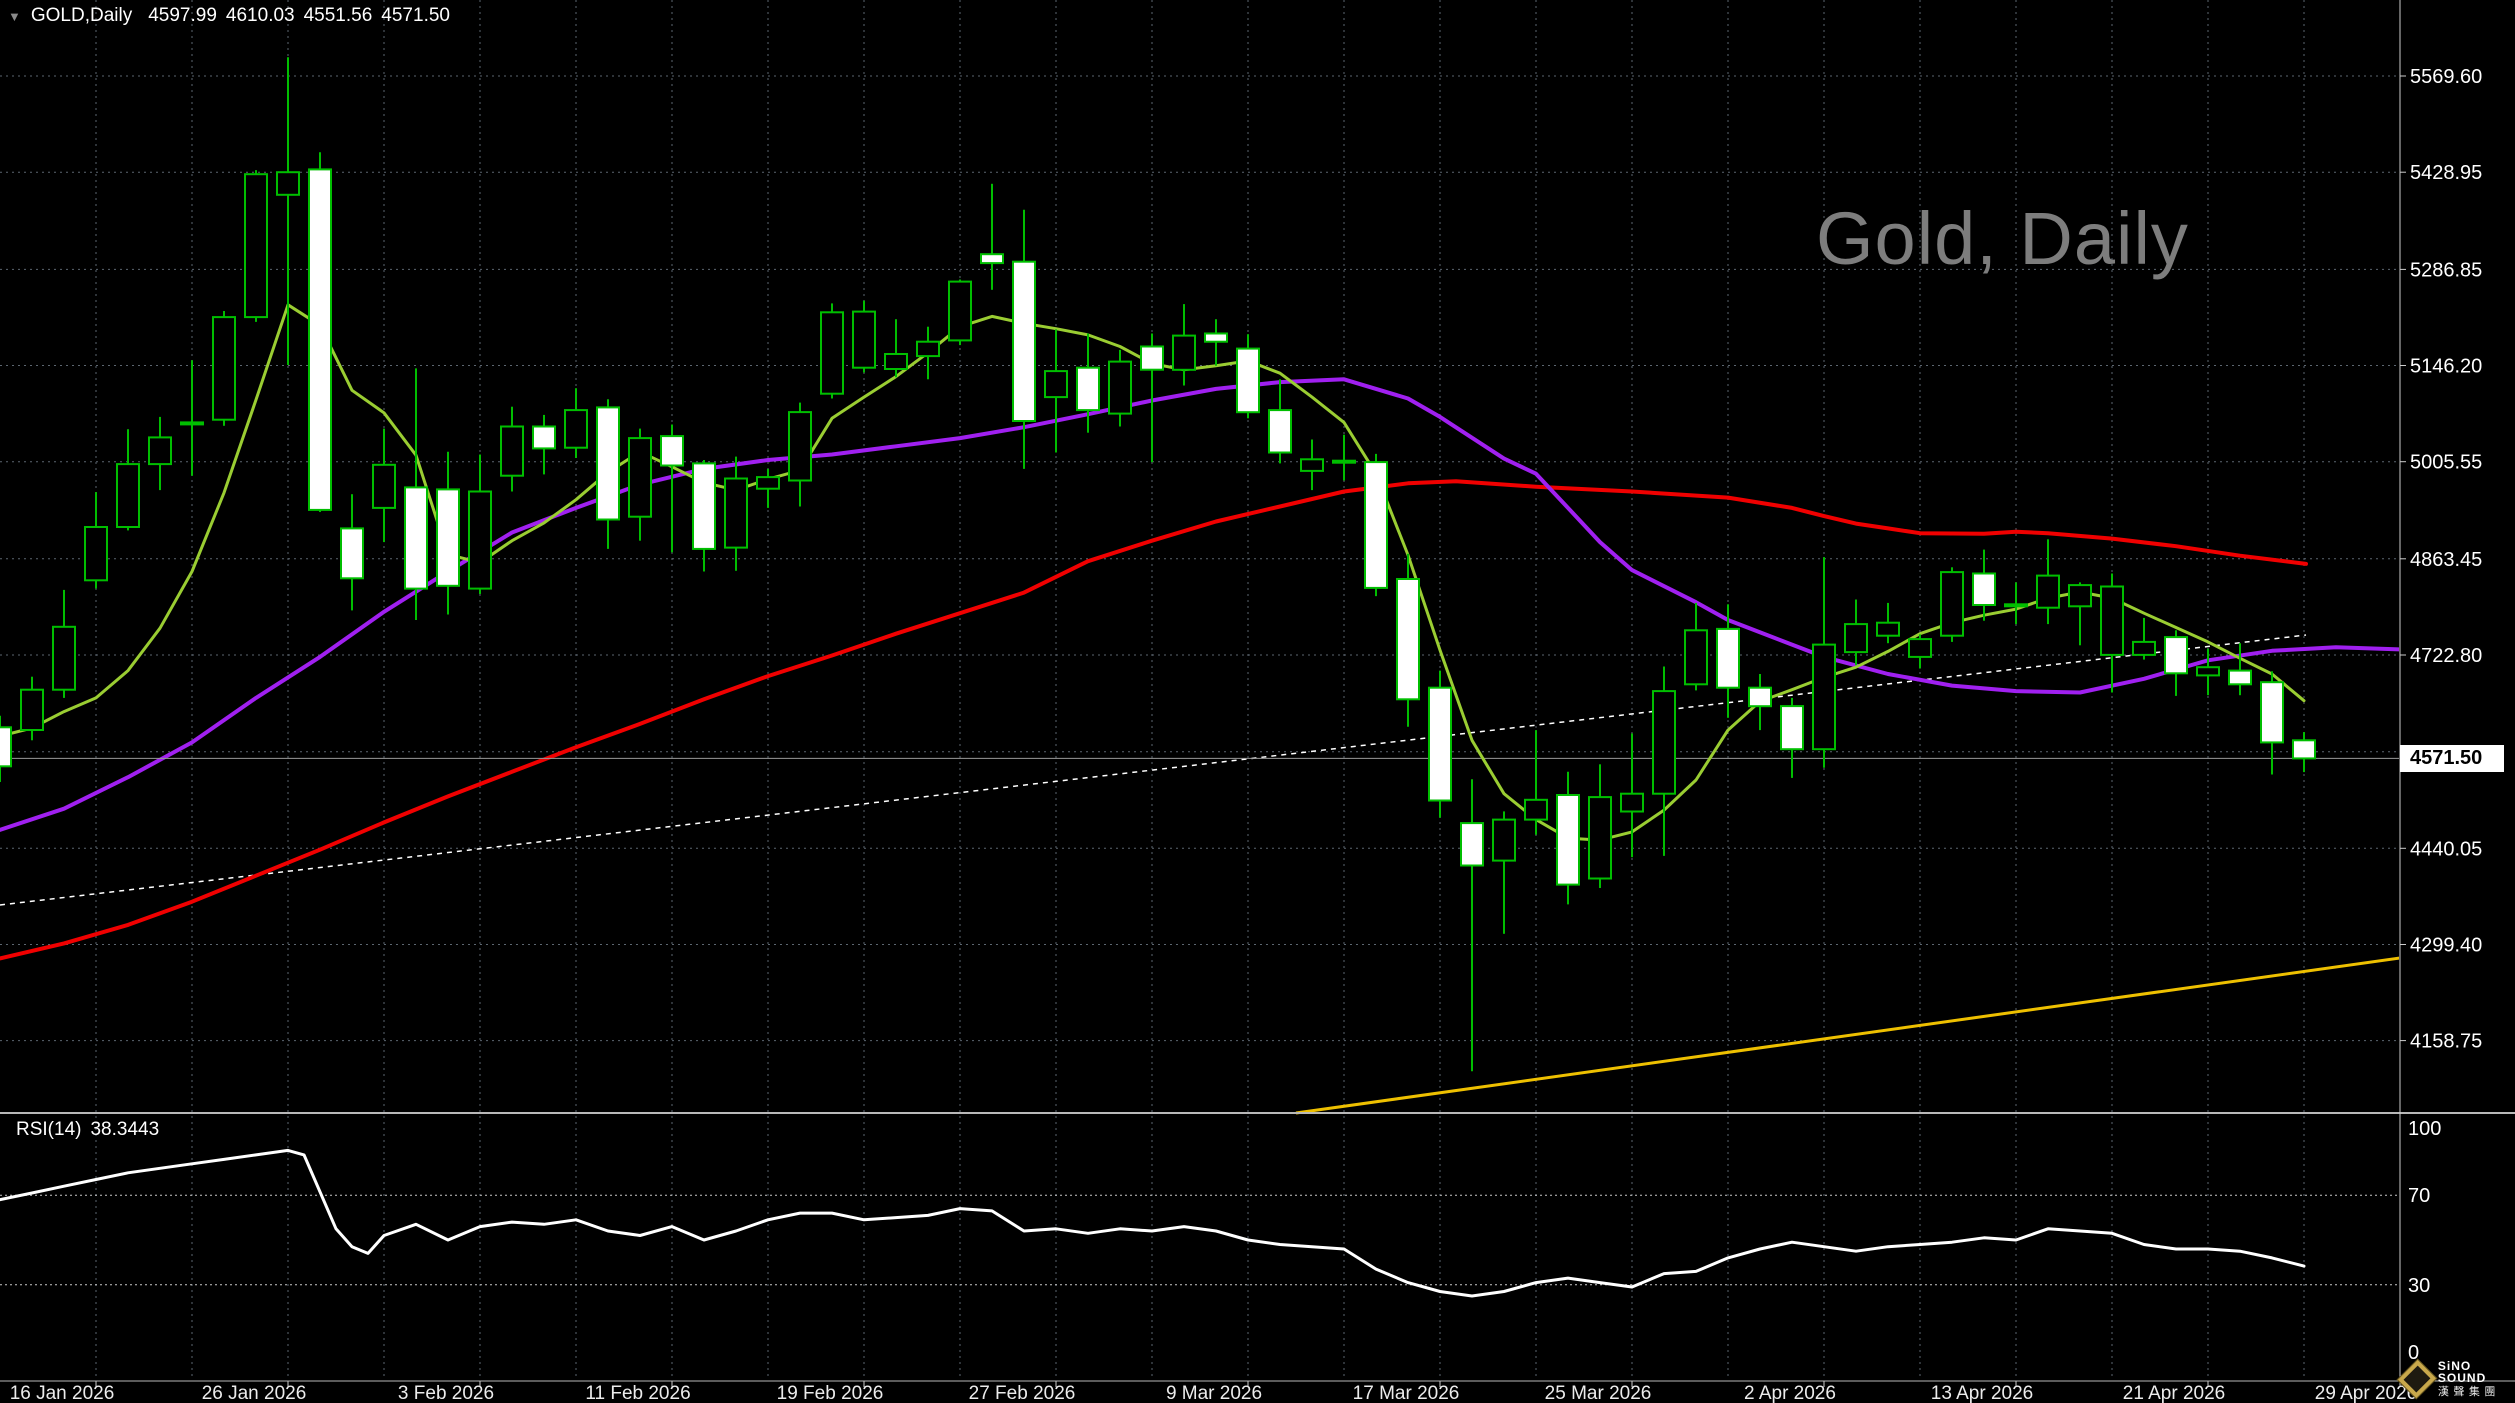 This screenshot has height=1403, width=2515. What do you see at coordinates (1982, 1393) in the screenshot?
I see `date-axis-label: 13 Apr 2026` at bounding box center [1982, 1393].